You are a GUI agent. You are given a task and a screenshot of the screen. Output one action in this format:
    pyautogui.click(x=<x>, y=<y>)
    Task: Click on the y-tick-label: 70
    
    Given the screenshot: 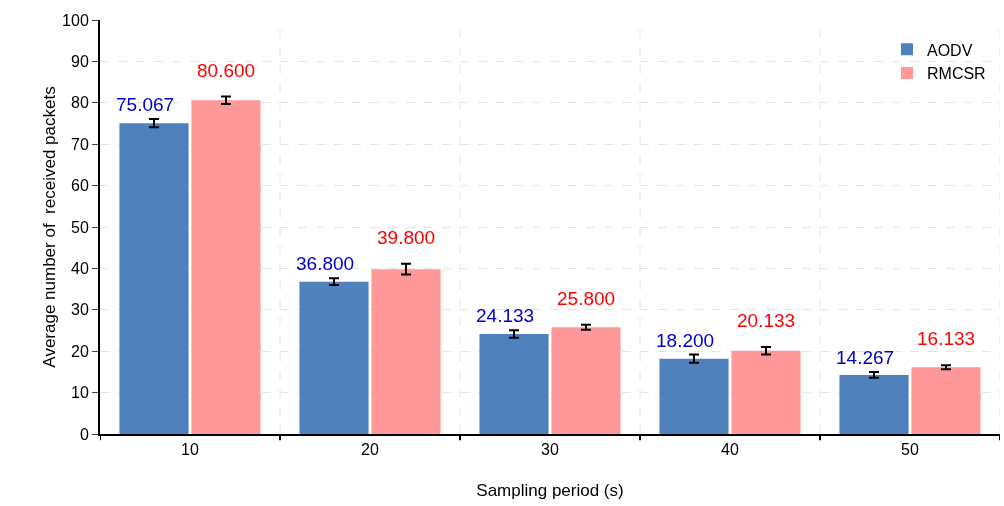 What is the action you would take?
    pyautogui.click(x=80, y=144)
    